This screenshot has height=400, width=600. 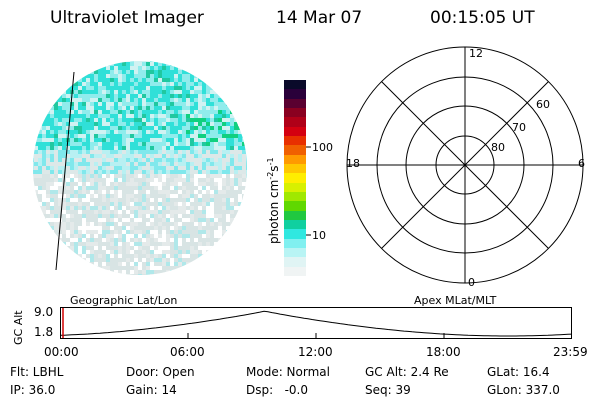 I want to click on mlat-label-70: 70, so click(x=519, y=127).